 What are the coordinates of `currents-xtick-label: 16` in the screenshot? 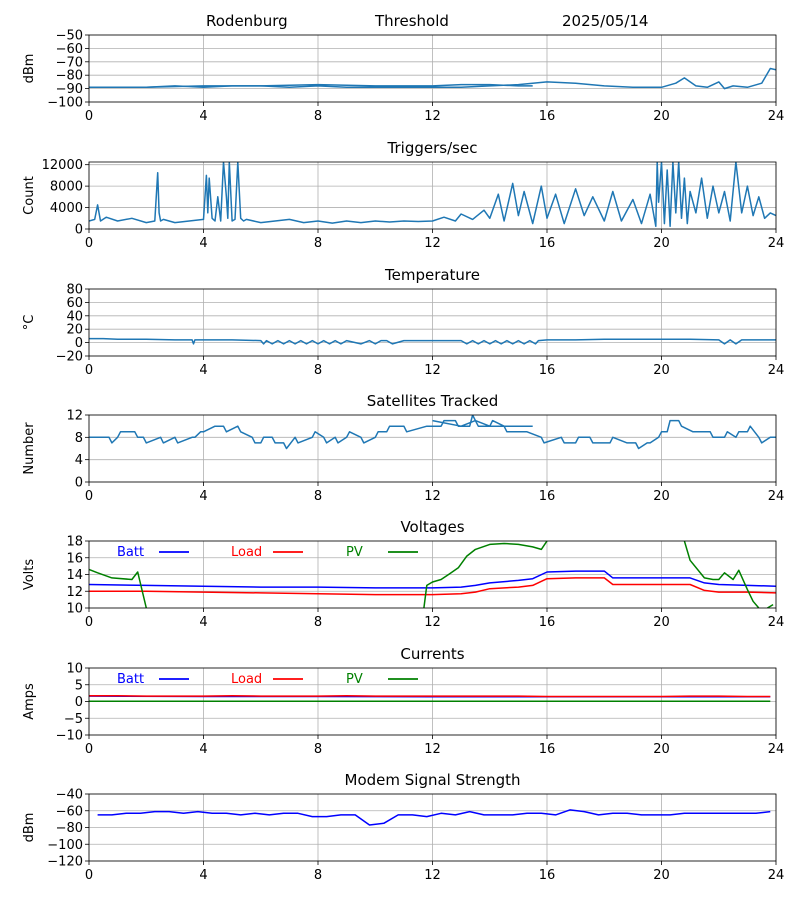 It's located at (547, 749).